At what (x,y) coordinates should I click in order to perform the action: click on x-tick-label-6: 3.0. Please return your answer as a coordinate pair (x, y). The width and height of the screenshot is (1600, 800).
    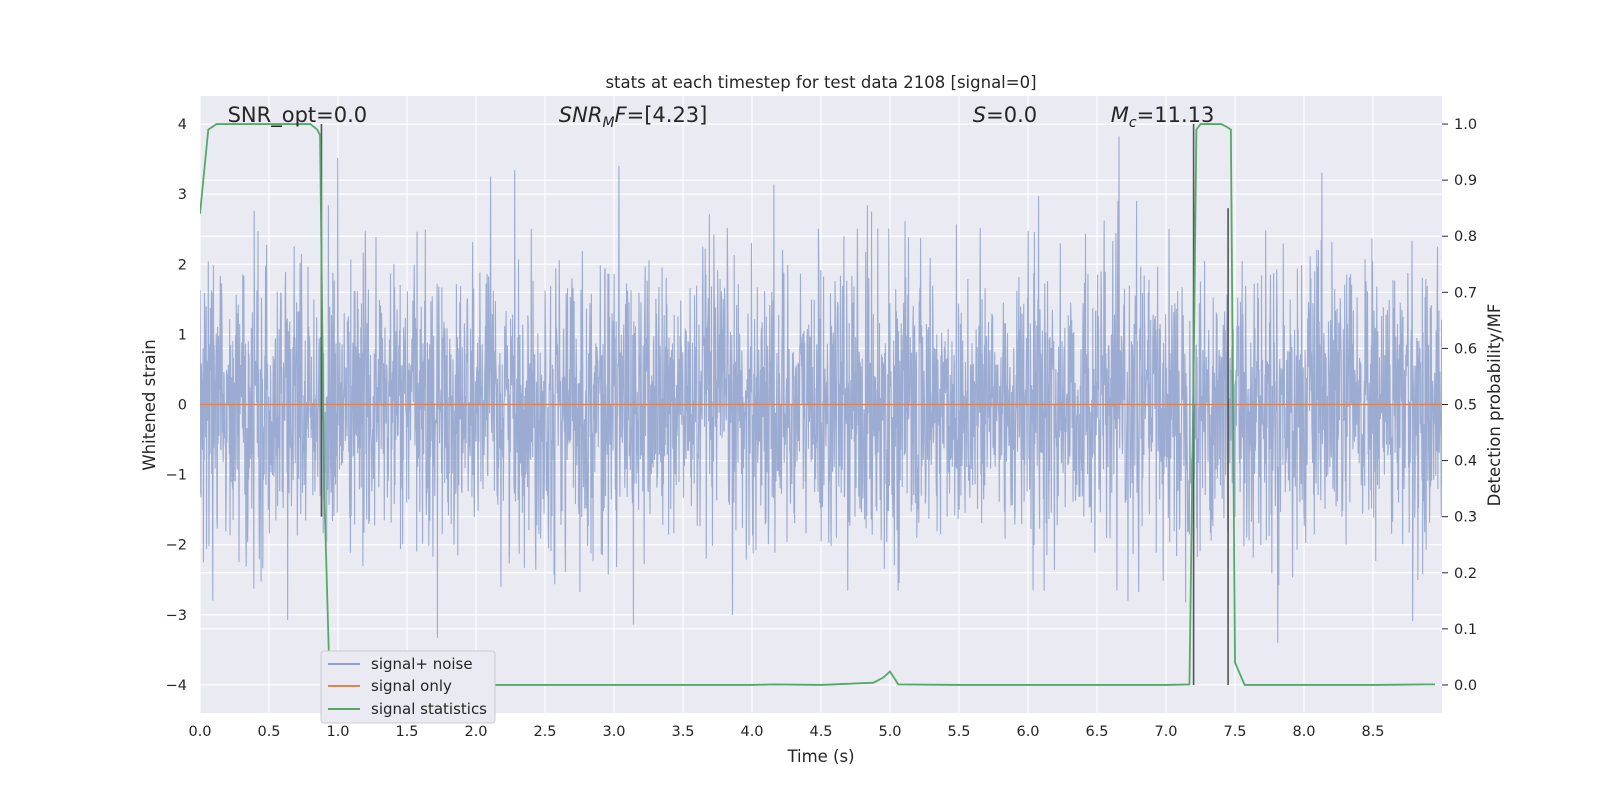
    Looking at the image, I should click on (613, 732).